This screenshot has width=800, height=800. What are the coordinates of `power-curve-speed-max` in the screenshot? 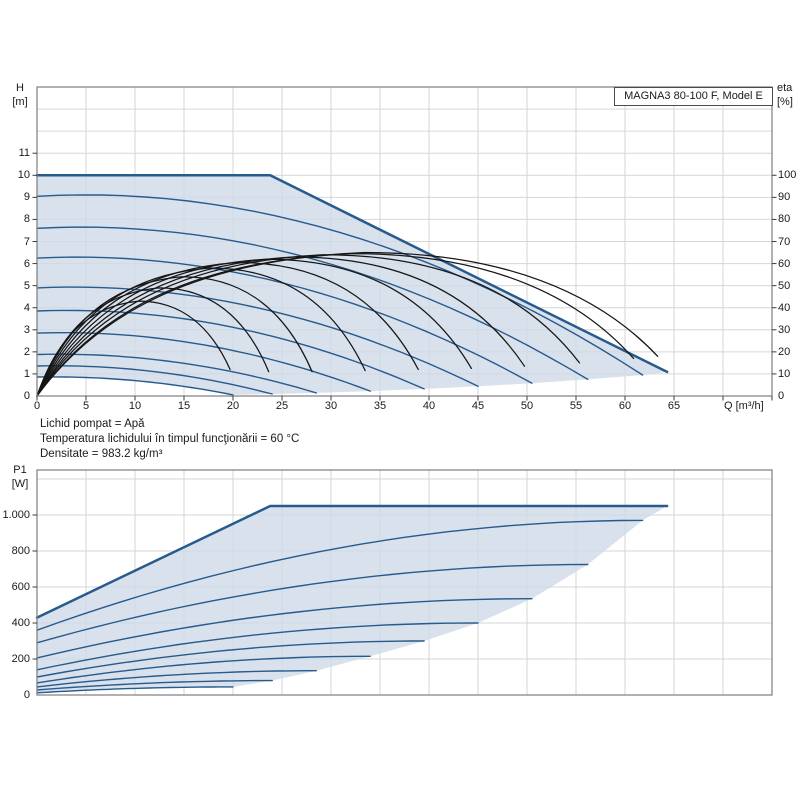 It's located at (352, 561).